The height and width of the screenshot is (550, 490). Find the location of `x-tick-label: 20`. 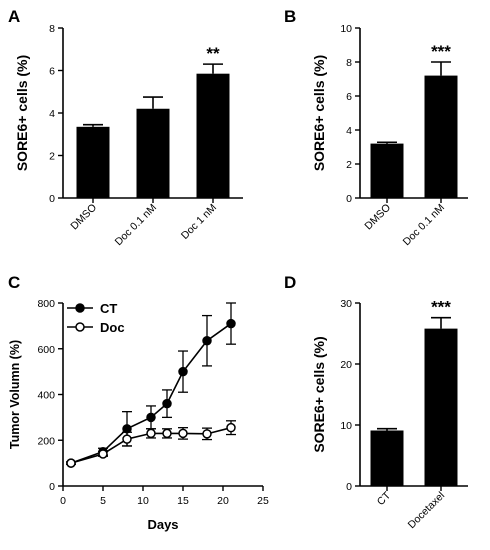

x-tick-label: 20 is located at coordinates (223, 501).